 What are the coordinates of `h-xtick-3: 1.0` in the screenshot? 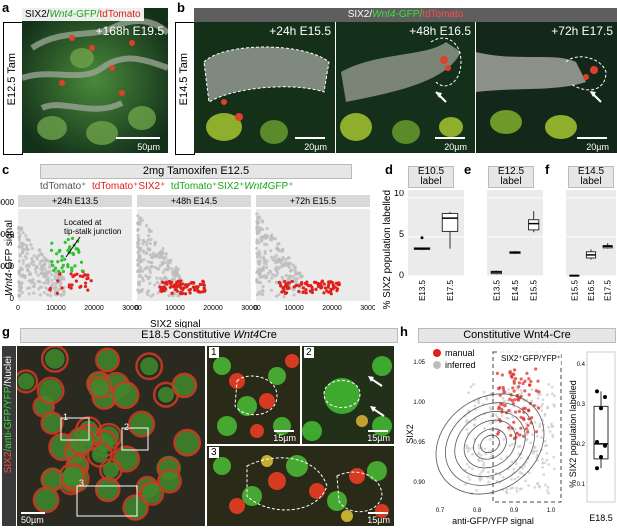 It's located at (551, 511).